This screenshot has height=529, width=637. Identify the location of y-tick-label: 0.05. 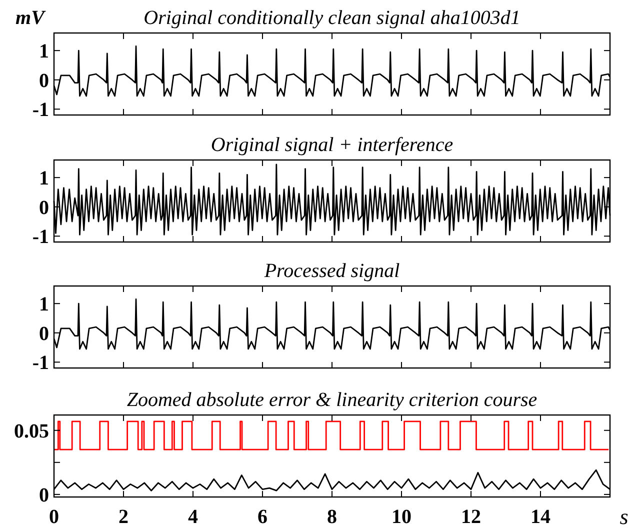
(31, 431).